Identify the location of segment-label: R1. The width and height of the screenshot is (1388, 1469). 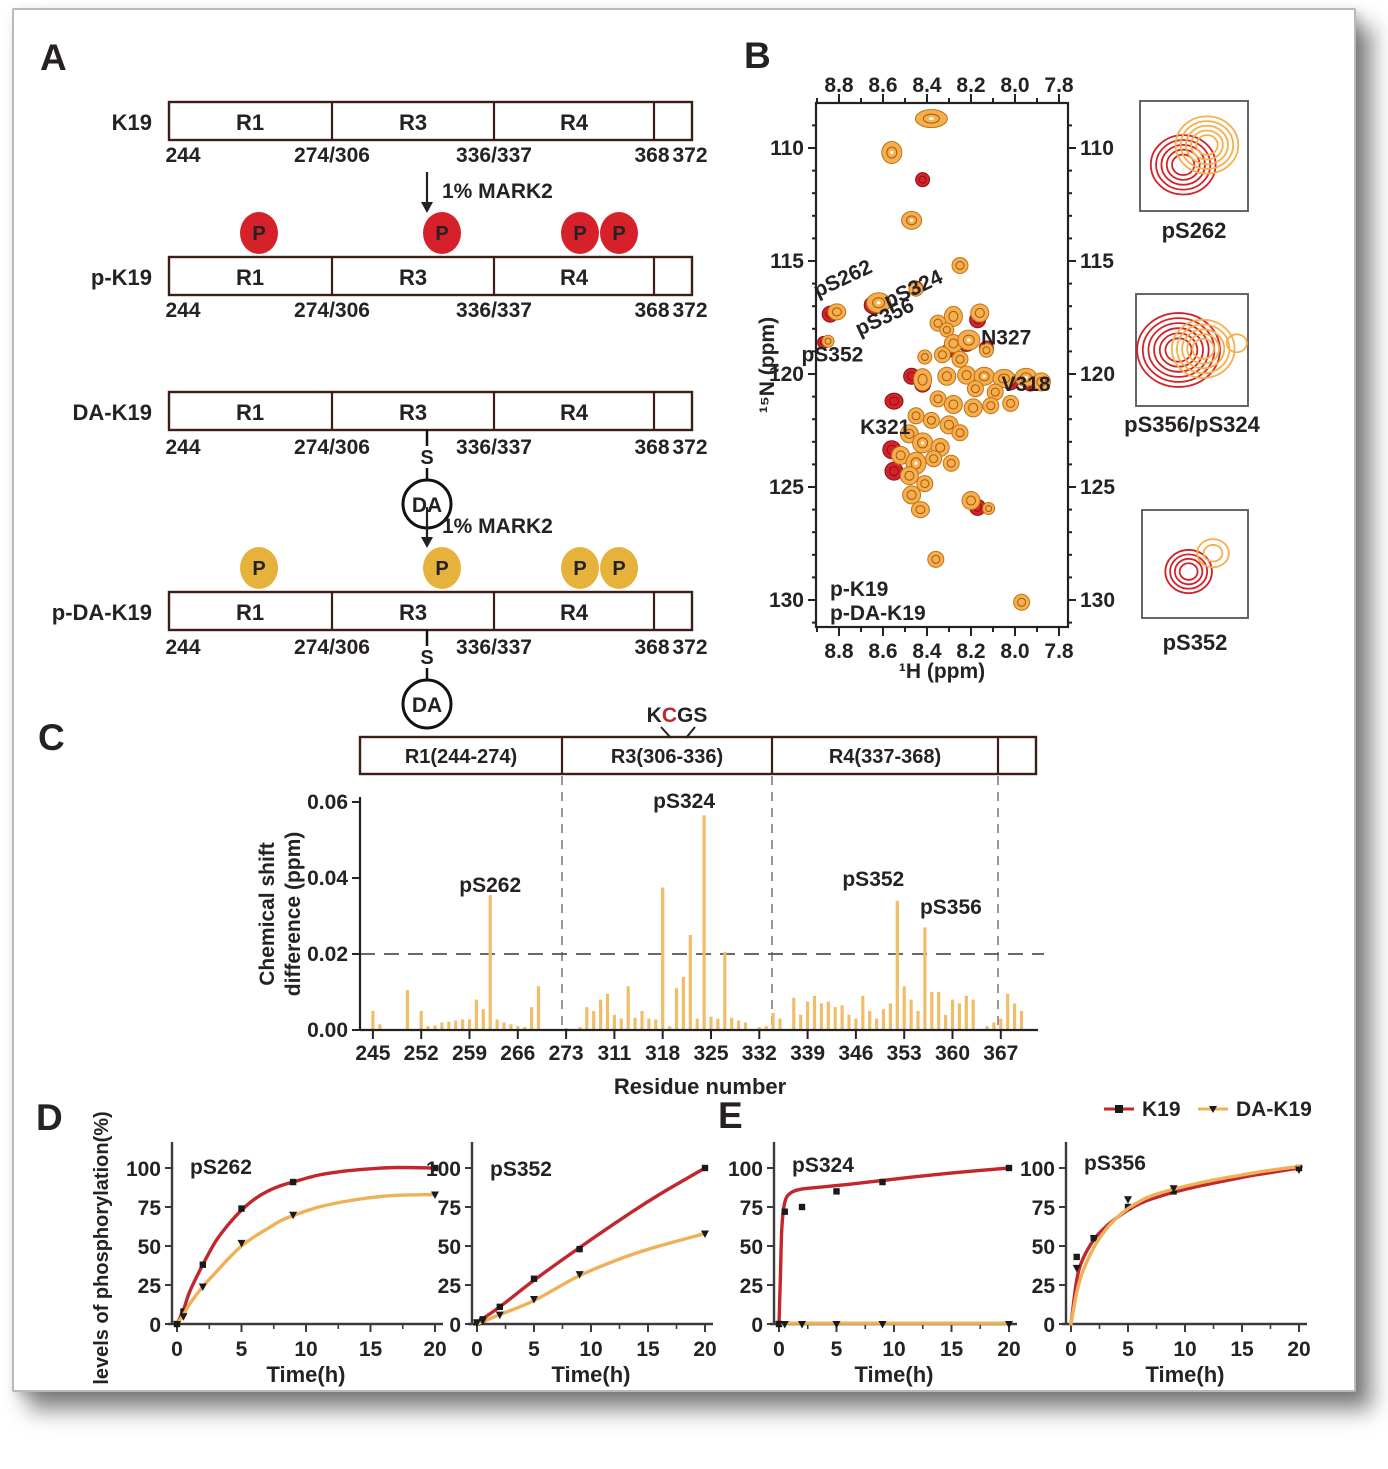
(250, 412).